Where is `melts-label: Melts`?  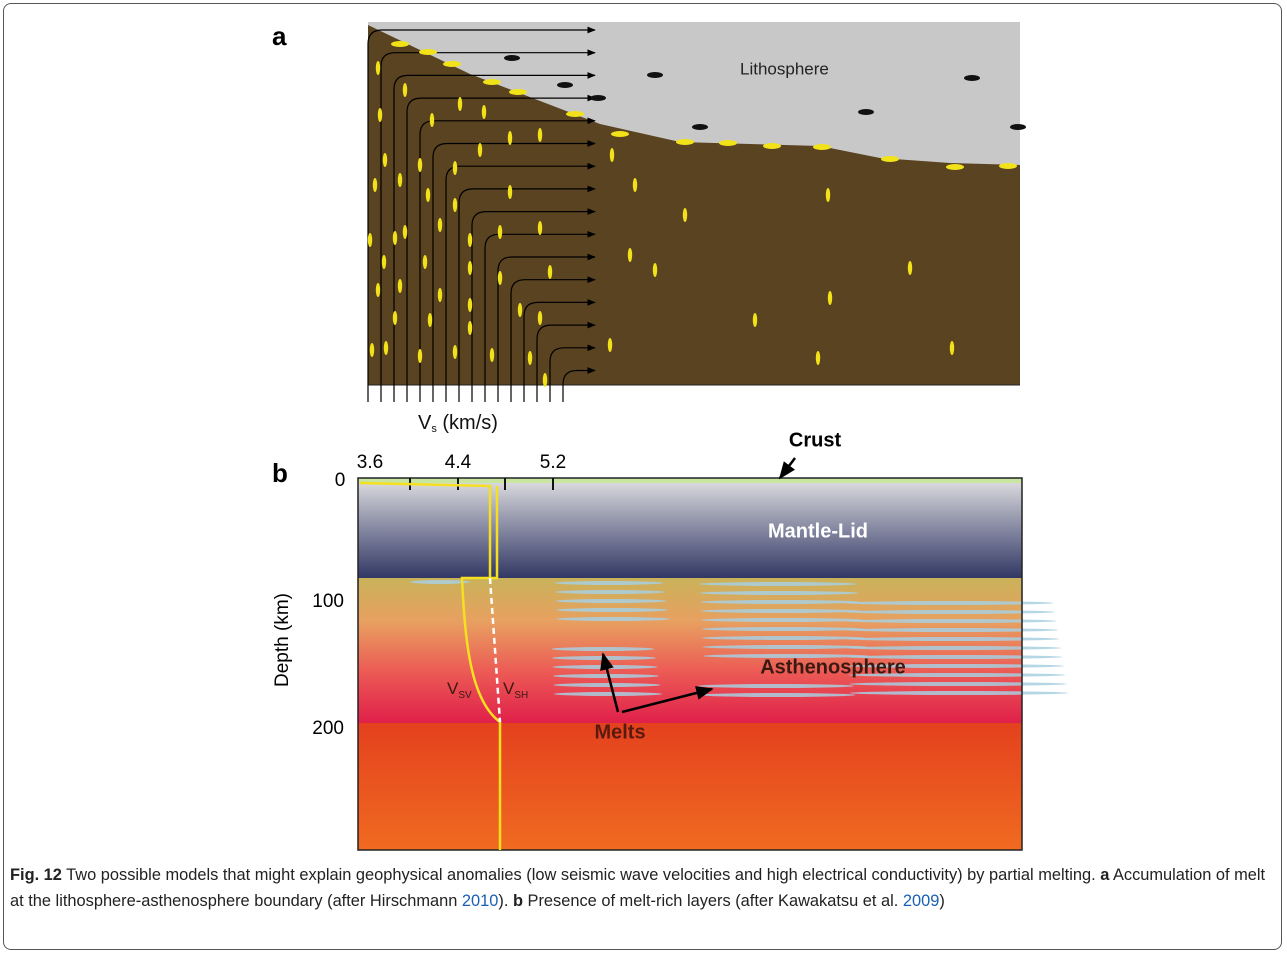 melts-label: Melts is located at coordinates (619, 732).